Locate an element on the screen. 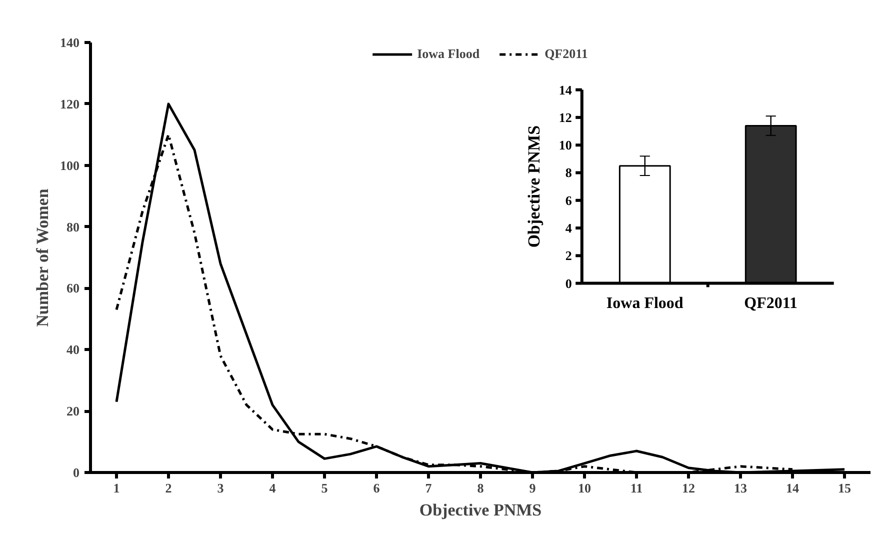  y-tick-label: 4 is located at coordinates (568, 228).